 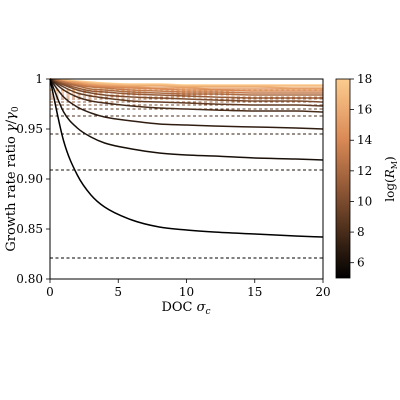 I want to click on colorbar-label: log(RM), so click(x=391, y=178).